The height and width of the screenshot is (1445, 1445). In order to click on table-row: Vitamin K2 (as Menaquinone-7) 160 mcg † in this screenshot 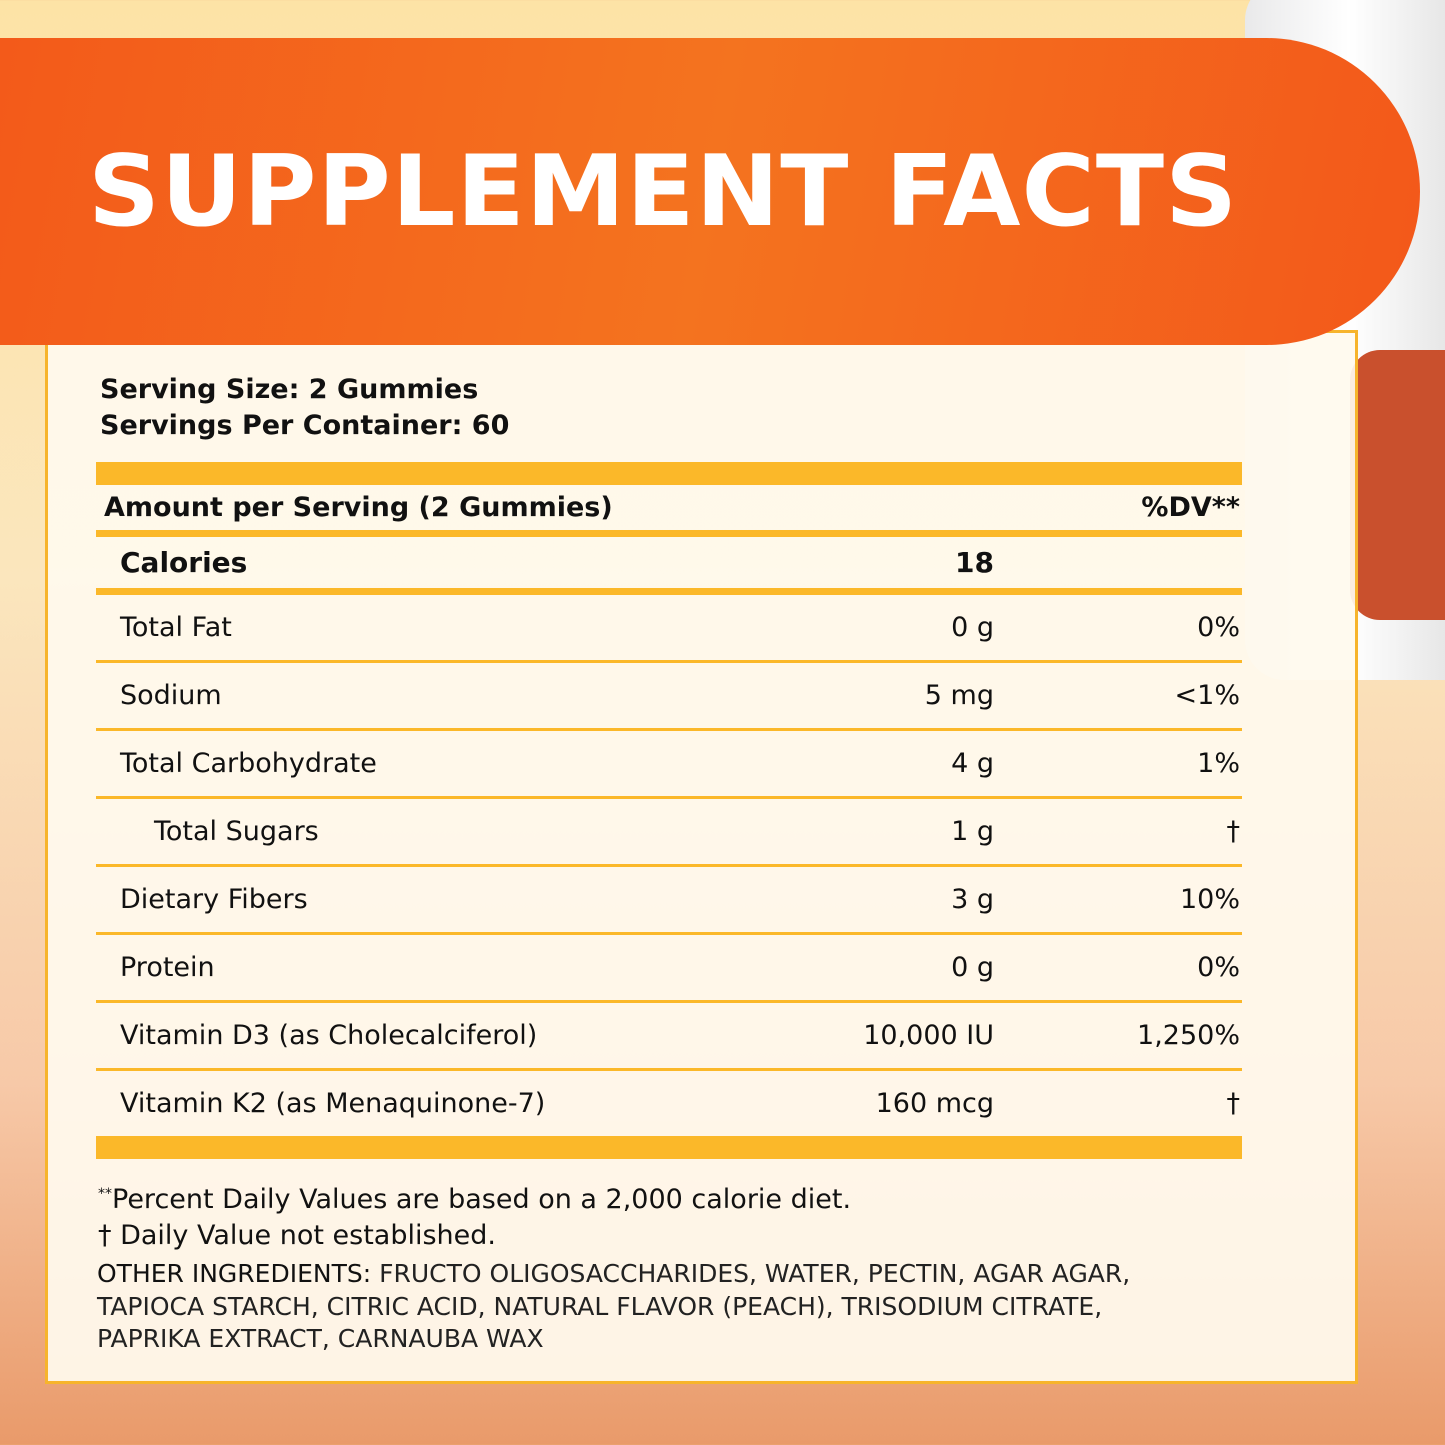, I will do `click(669, 1103)`.